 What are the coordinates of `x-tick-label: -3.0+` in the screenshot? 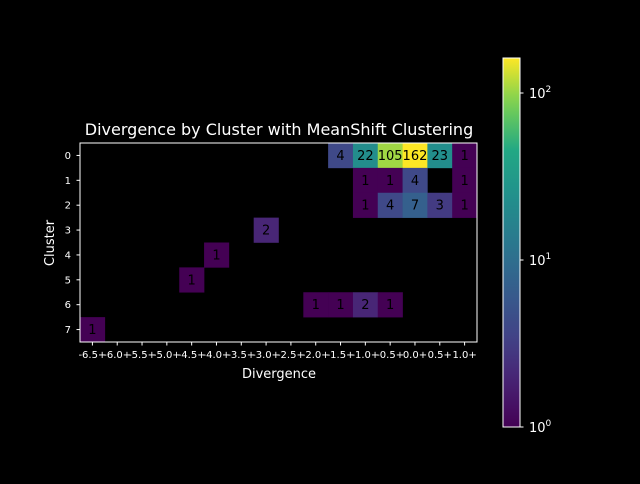 It's located at (266, 355).